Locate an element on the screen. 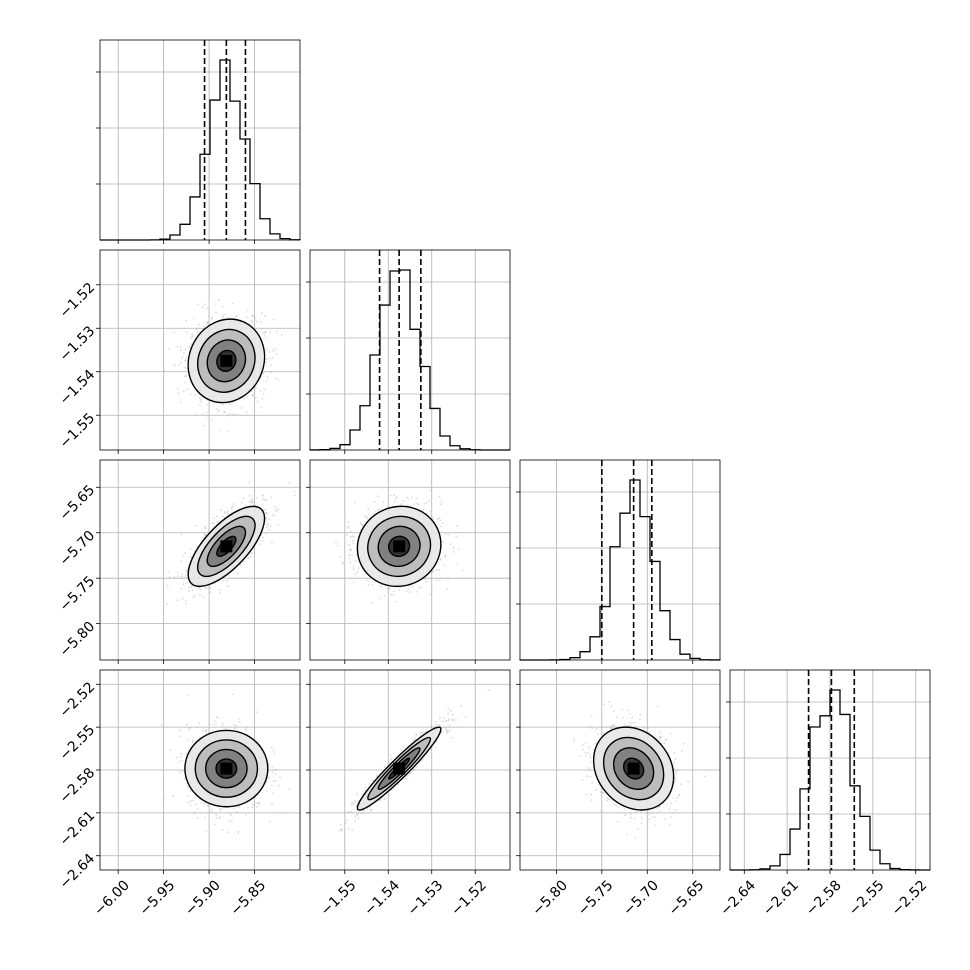 This screenshot has height=970, width=970. panel-frame is located at coordinates (620, 560).